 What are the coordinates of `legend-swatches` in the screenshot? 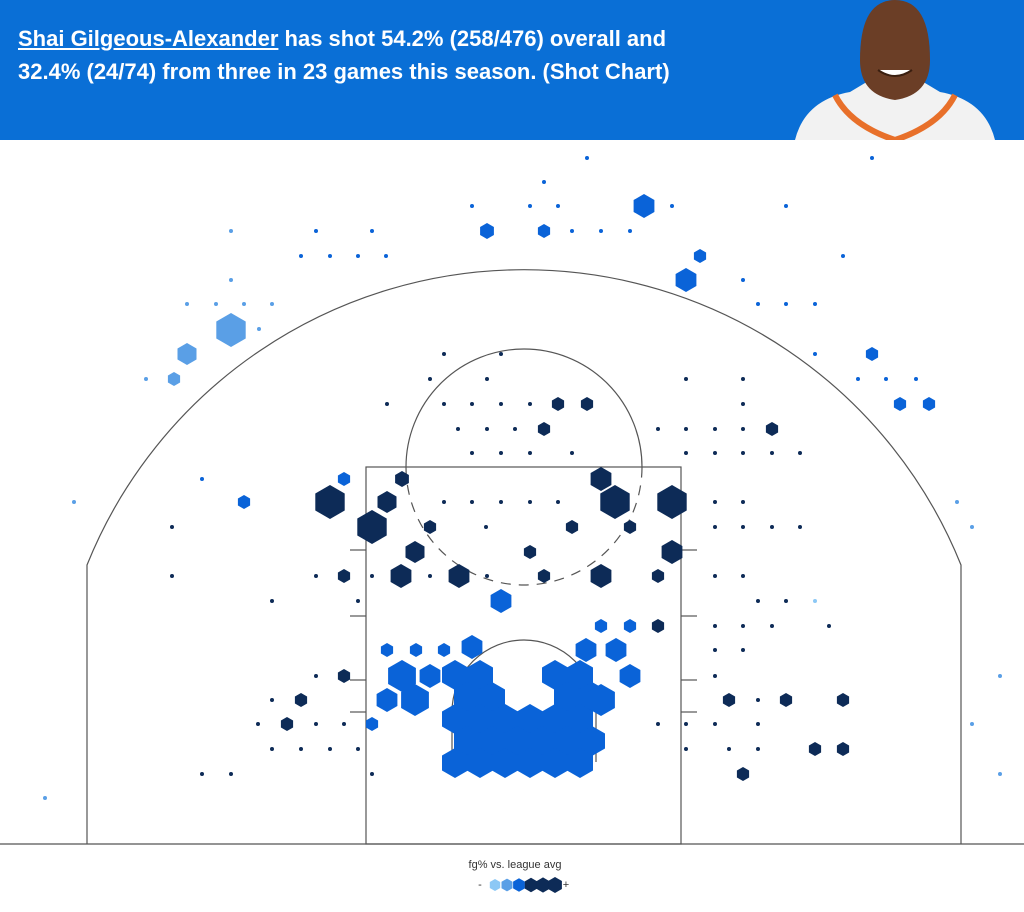 It's located at (525, 885).